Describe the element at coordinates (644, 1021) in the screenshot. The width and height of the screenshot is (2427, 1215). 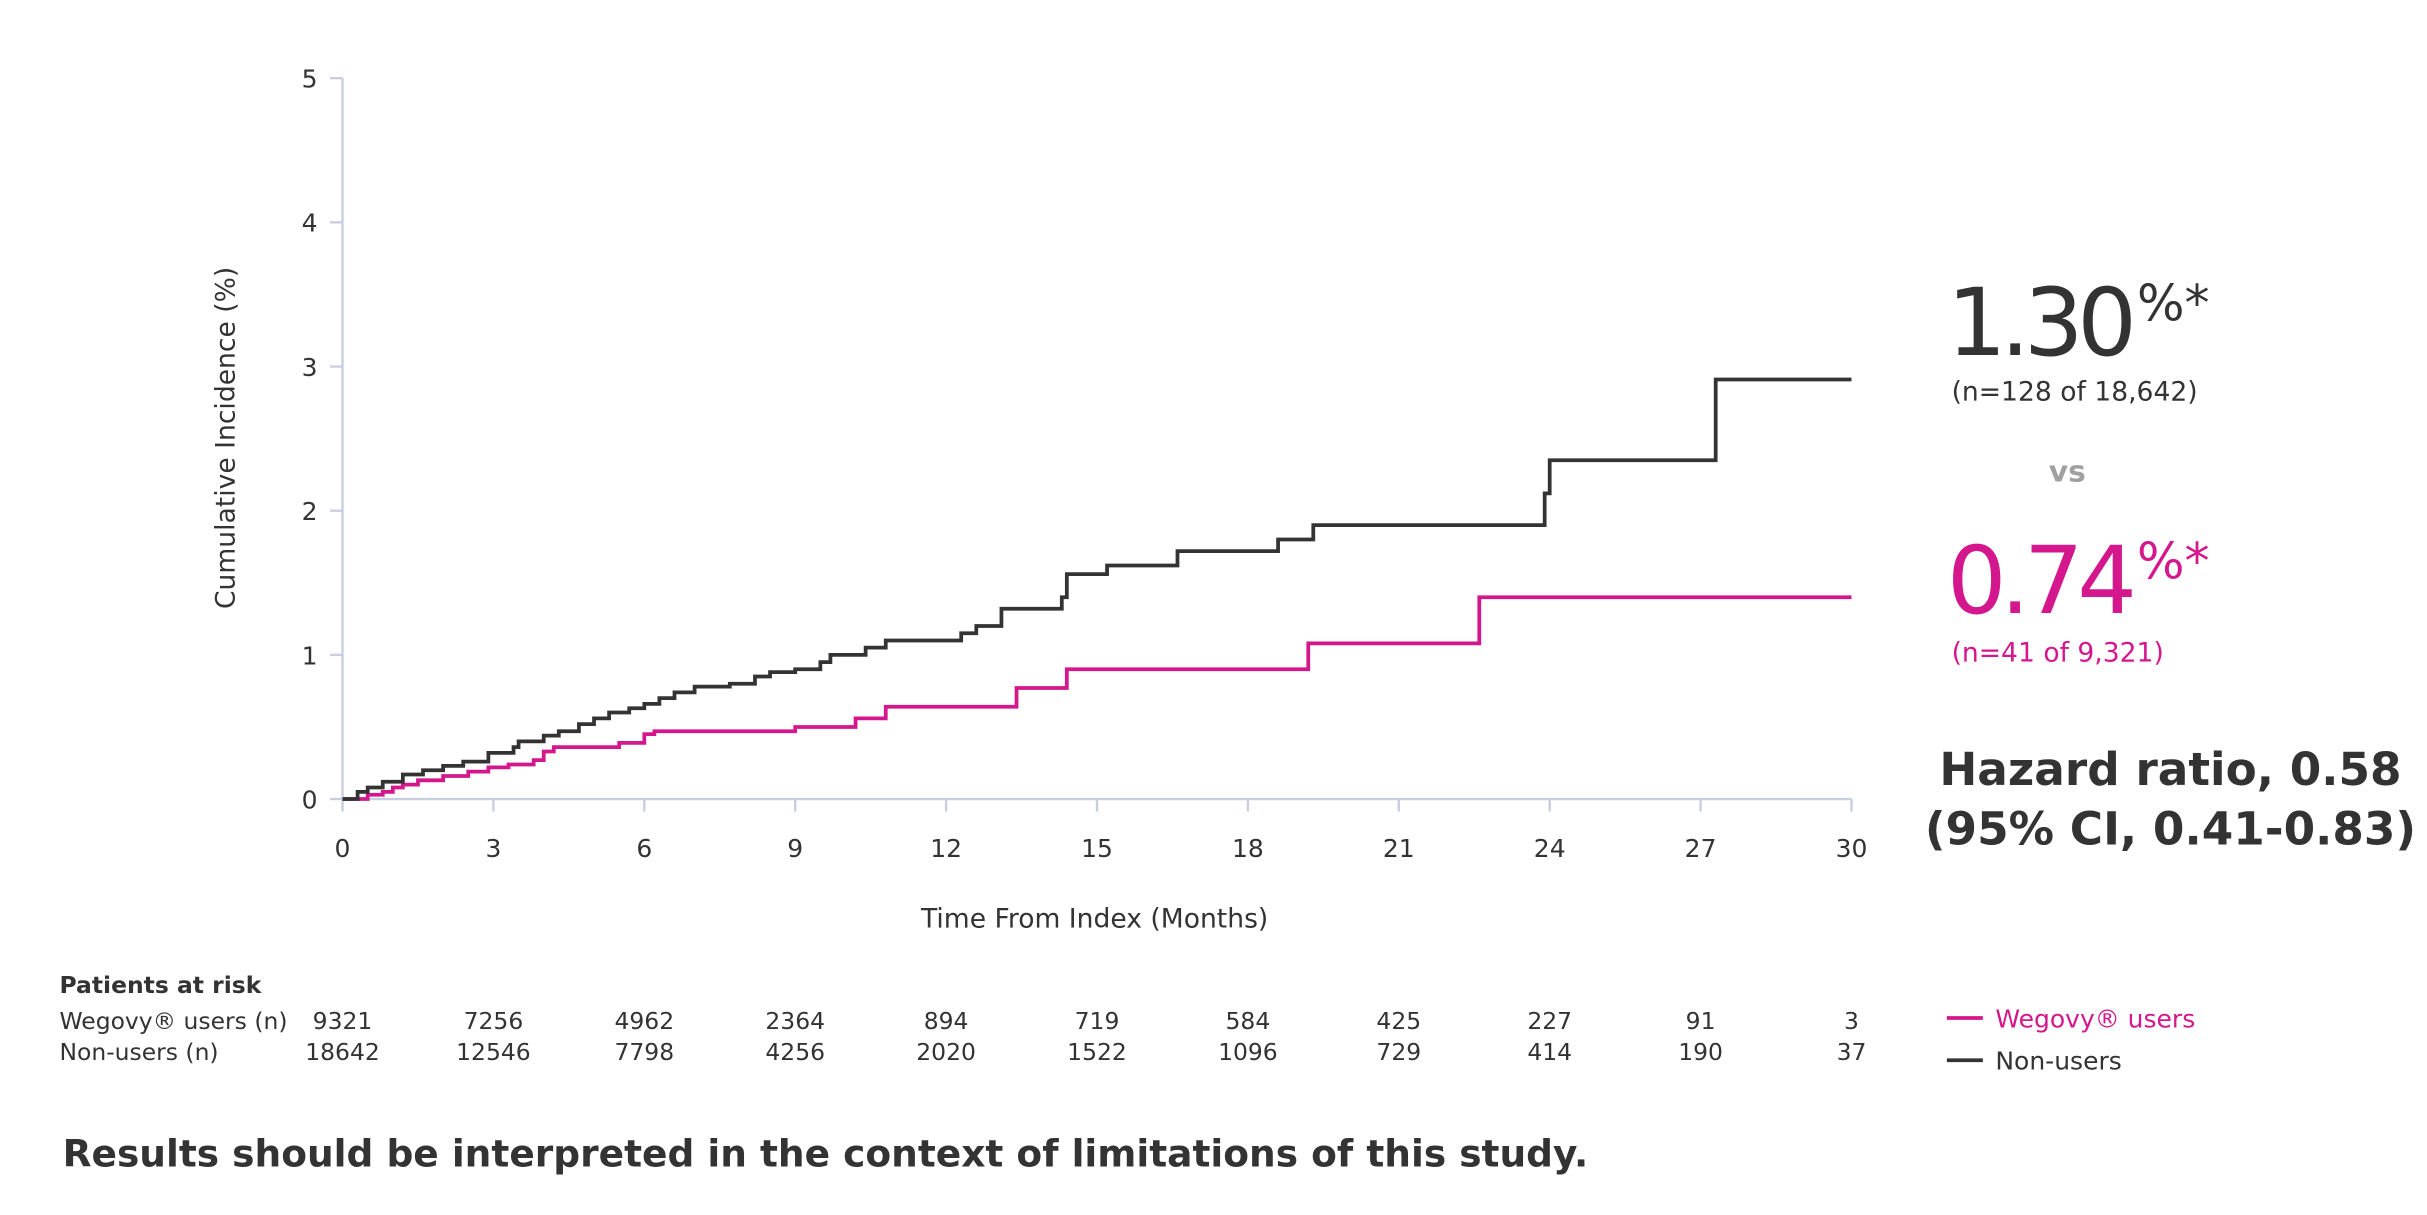
I see `risk-value: 4962` at that location.